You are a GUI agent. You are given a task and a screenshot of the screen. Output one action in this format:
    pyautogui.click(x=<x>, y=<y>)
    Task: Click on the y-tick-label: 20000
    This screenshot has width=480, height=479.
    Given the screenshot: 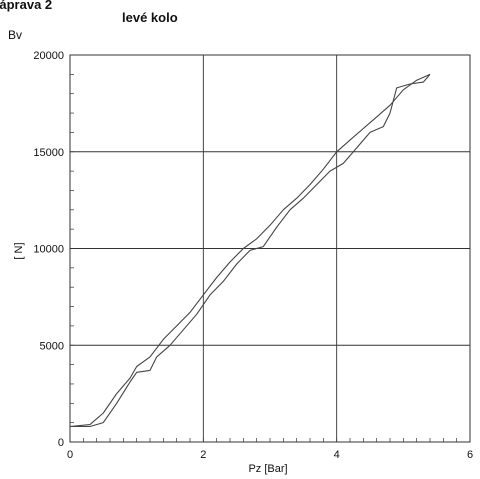 What is the action you would take?
    pyautogui.click(x=48, y=56)
    